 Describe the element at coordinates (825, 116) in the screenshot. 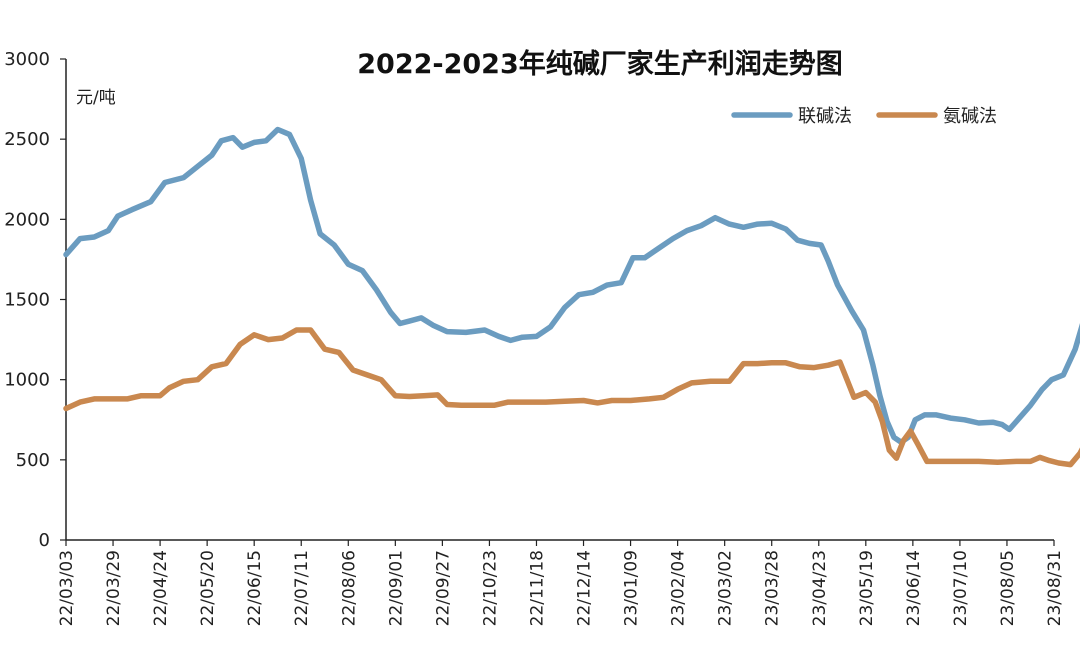

I see `legend-label-1: 联碱法` at that location.